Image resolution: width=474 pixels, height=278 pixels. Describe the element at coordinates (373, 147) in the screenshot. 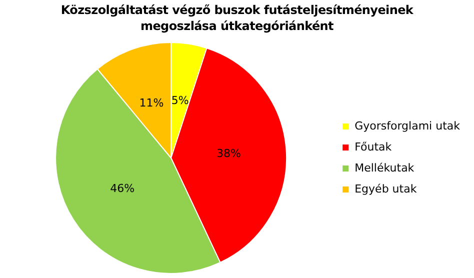

I see `legend-label: Főutak` at that location.